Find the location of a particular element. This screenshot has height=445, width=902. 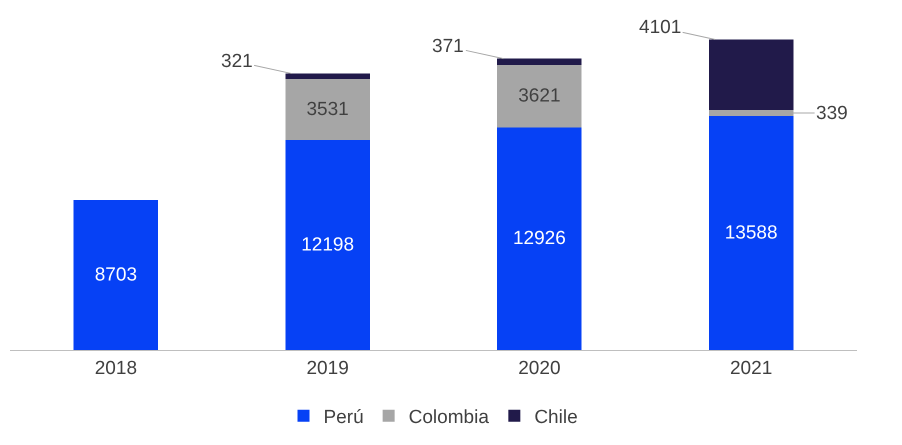

data-label: 3531 is located at coordinates (327, 109).